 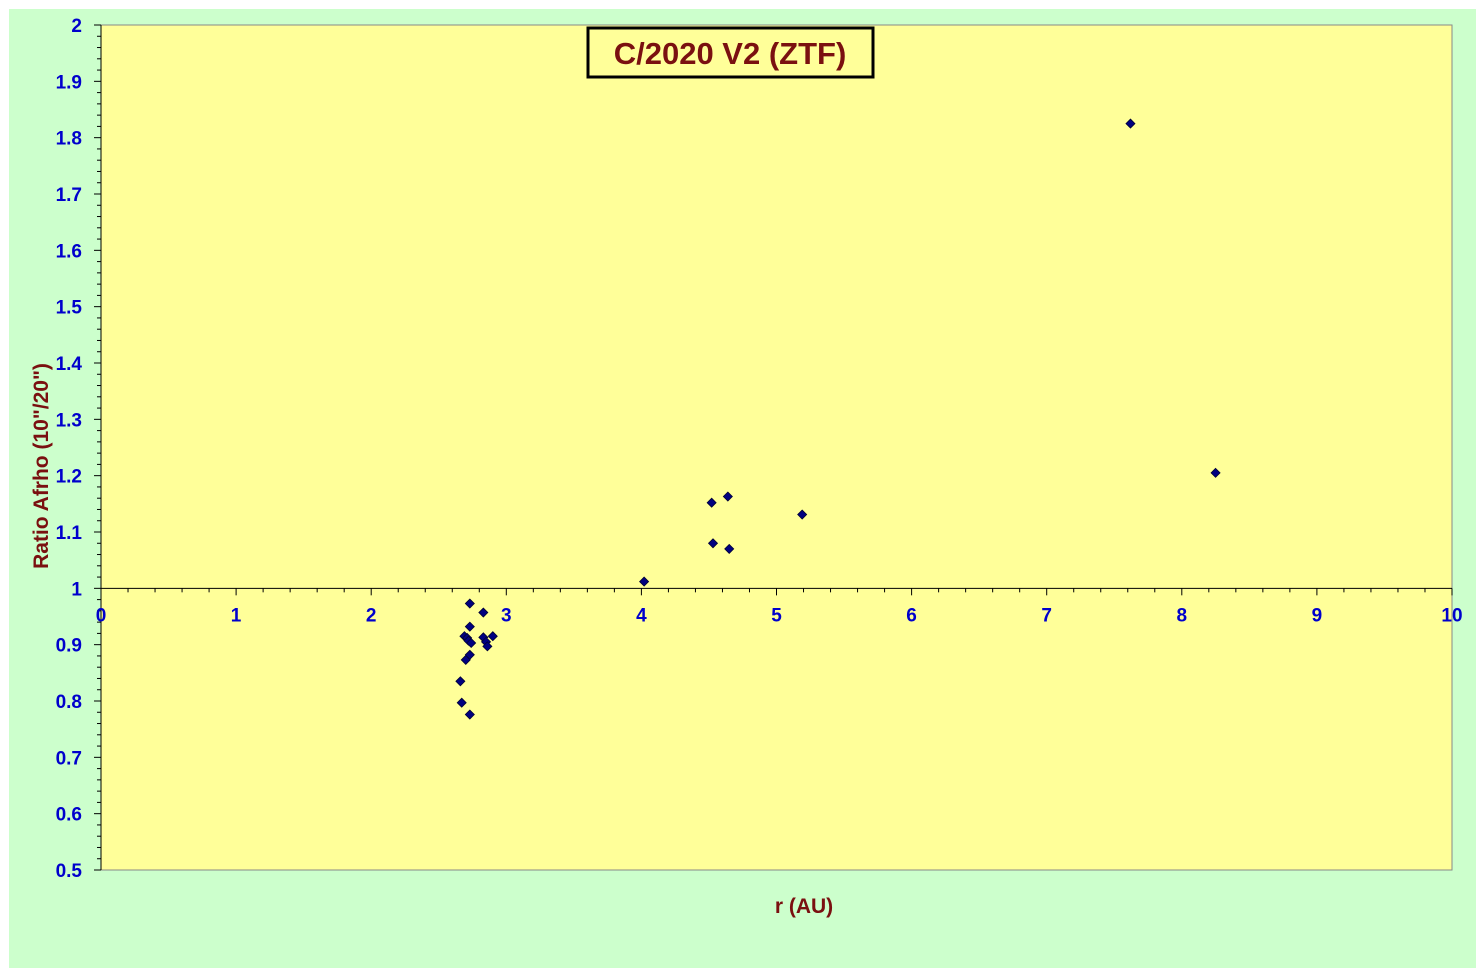 I want to click on x-tick-label: 9, so click(x=1317, y=615).